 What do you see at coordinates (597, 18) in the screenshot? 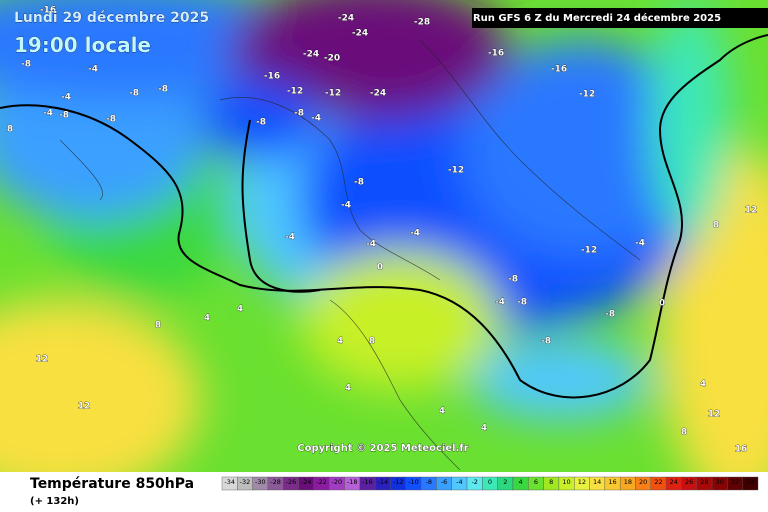
I see `run-info: Run GFS 6 Z du Mercredi 24 décembre 2025` at bounding box center [597, 18].